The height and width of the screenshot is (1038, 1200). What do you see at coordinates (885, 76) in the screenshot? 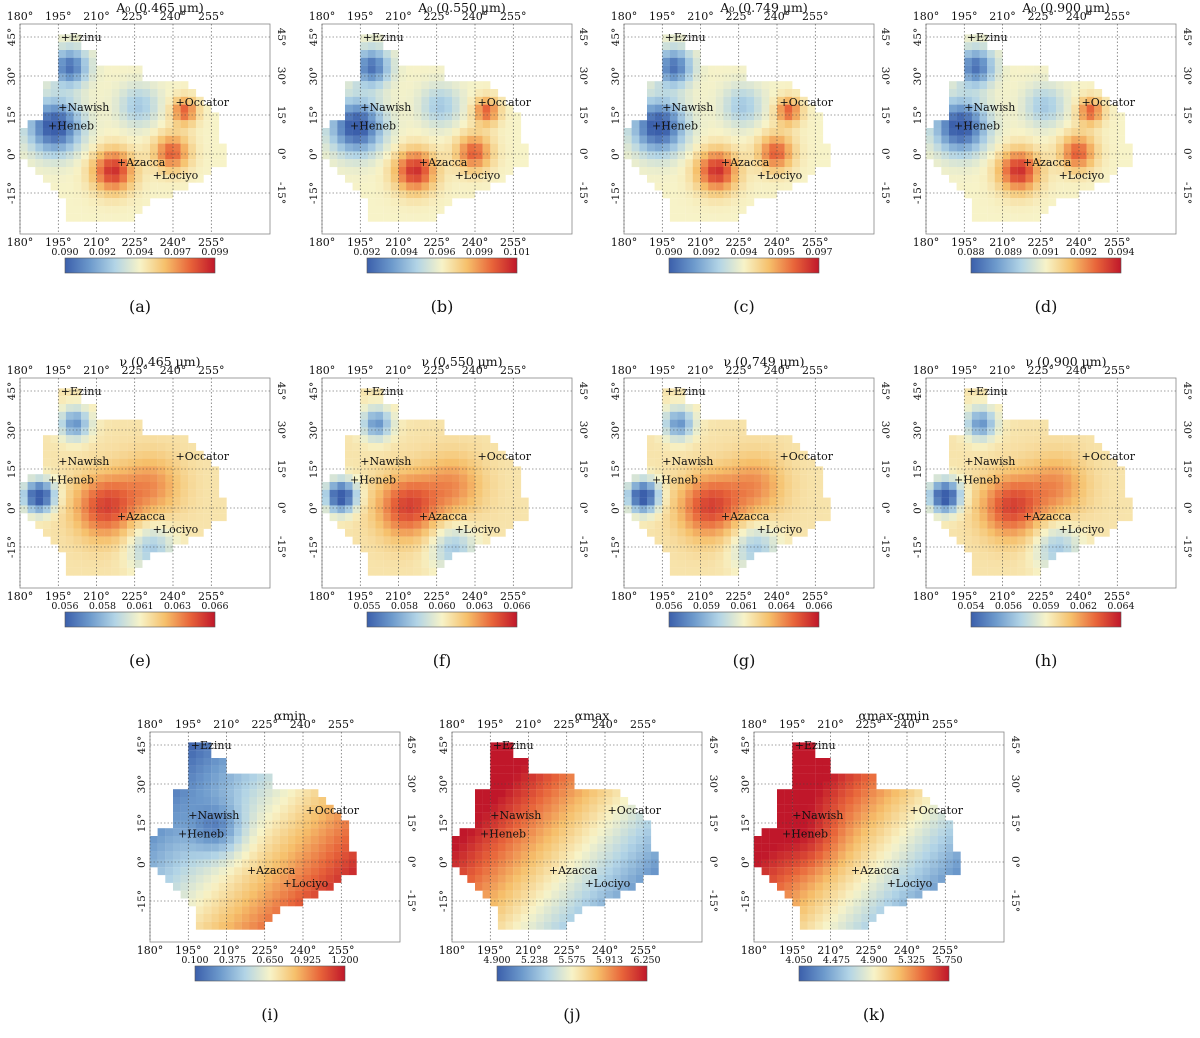
I see `lat-tick-right: 30°` at bounding box center [885, 76].